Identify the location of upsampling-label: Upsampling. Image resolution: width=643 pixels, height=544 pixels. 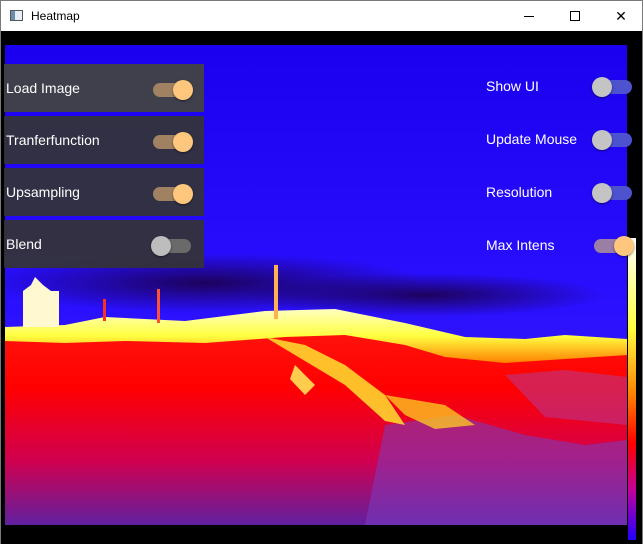
(43, 192).